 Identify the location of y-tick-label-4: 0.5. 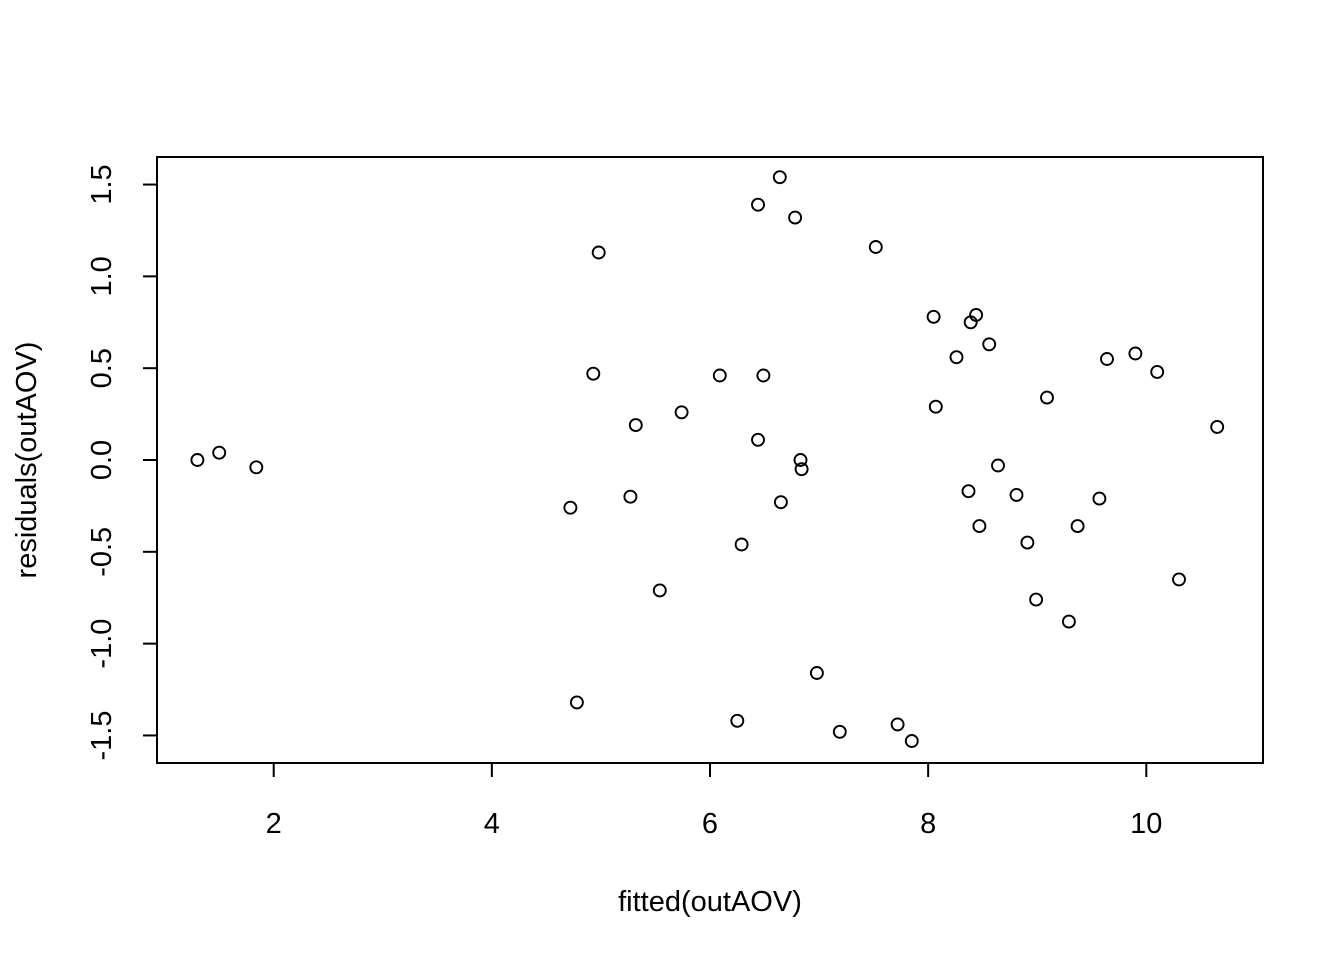
(102, 368).